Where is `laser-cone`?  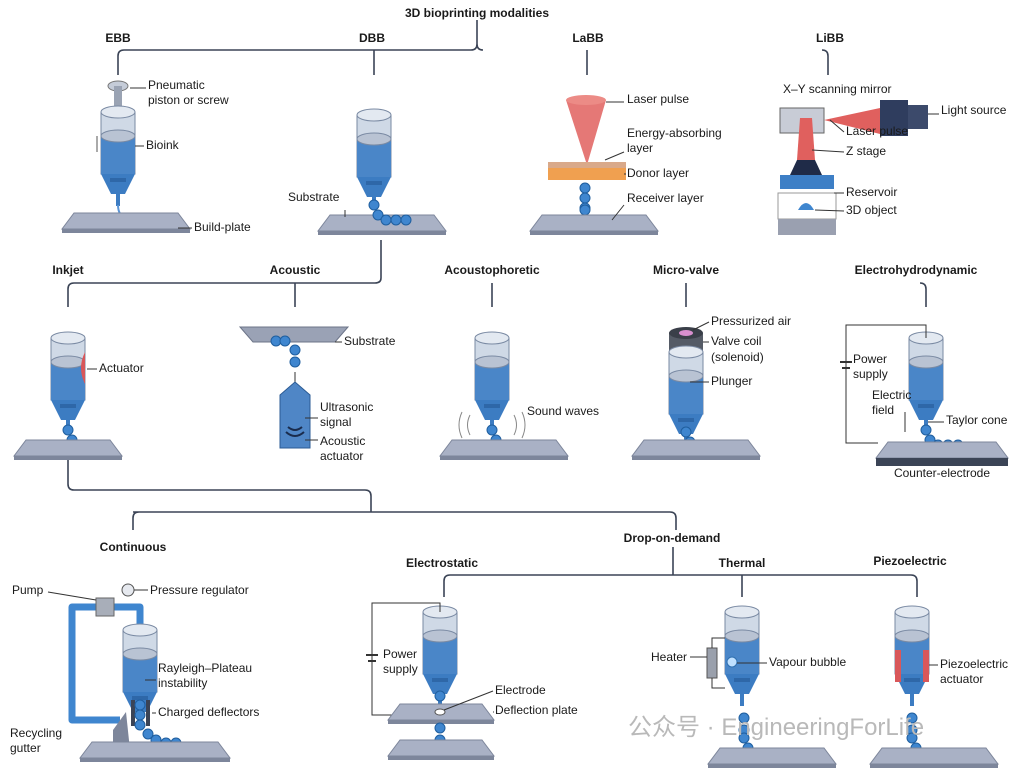 laser-cone is located at coordinates (586, 132).